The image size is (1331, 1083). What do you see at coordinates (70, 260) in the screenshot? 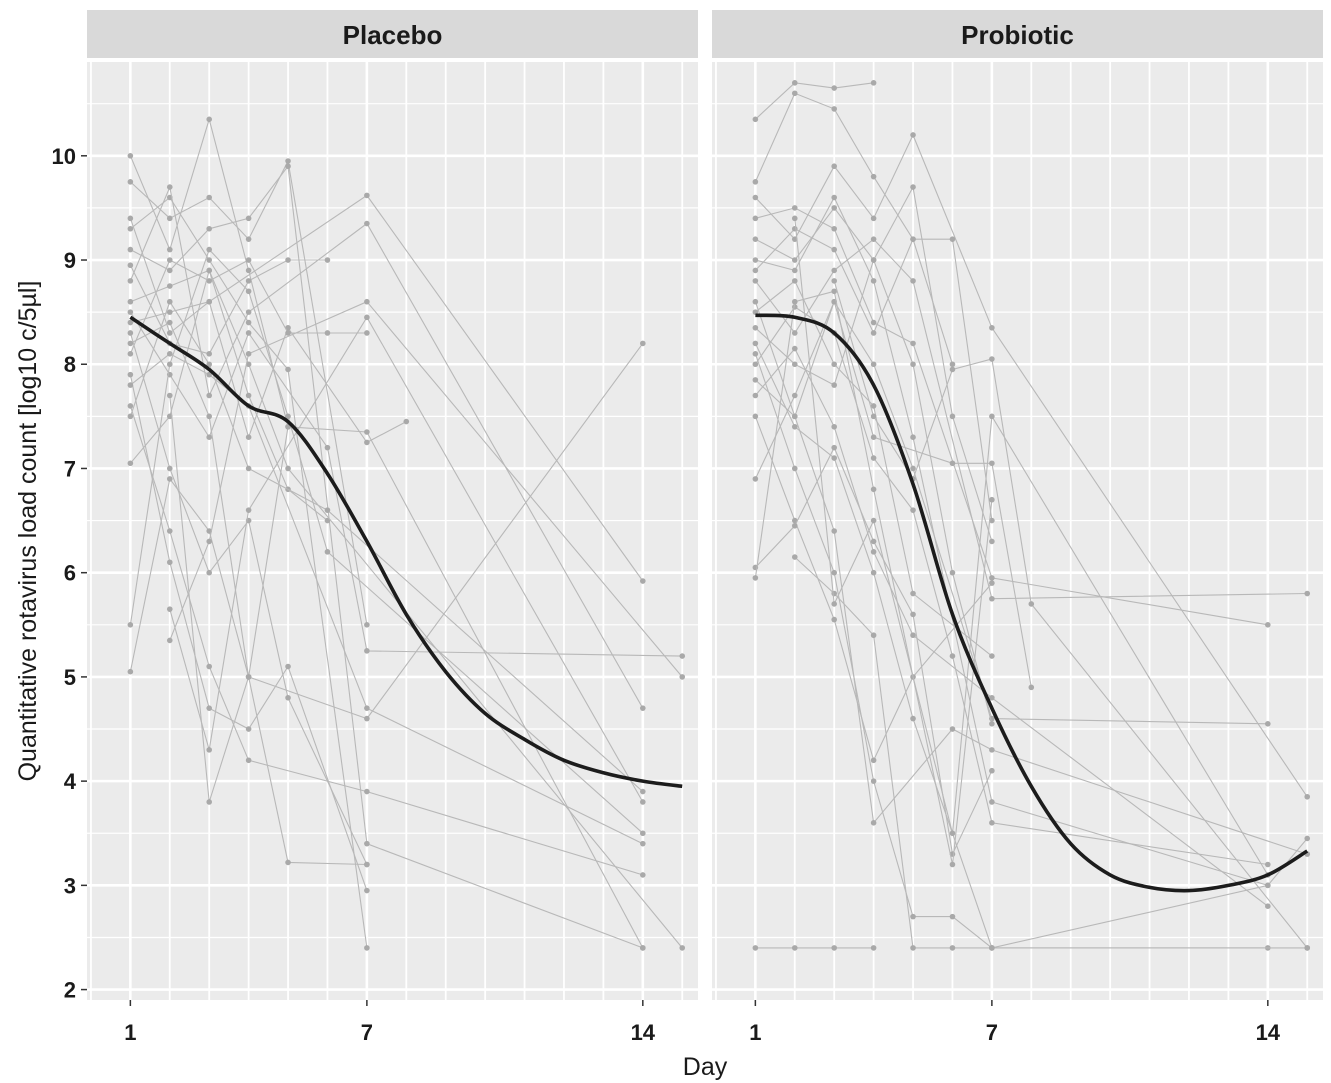
I see `y-tick-label: 9` at bounding box center [70, 260].